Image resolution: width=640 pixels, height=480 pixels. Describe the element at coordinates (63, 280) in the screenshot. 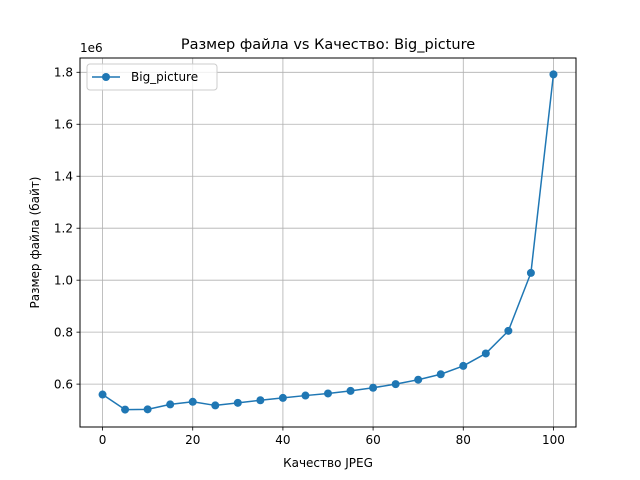

I see `y-tick-label: 1.0` at that location.